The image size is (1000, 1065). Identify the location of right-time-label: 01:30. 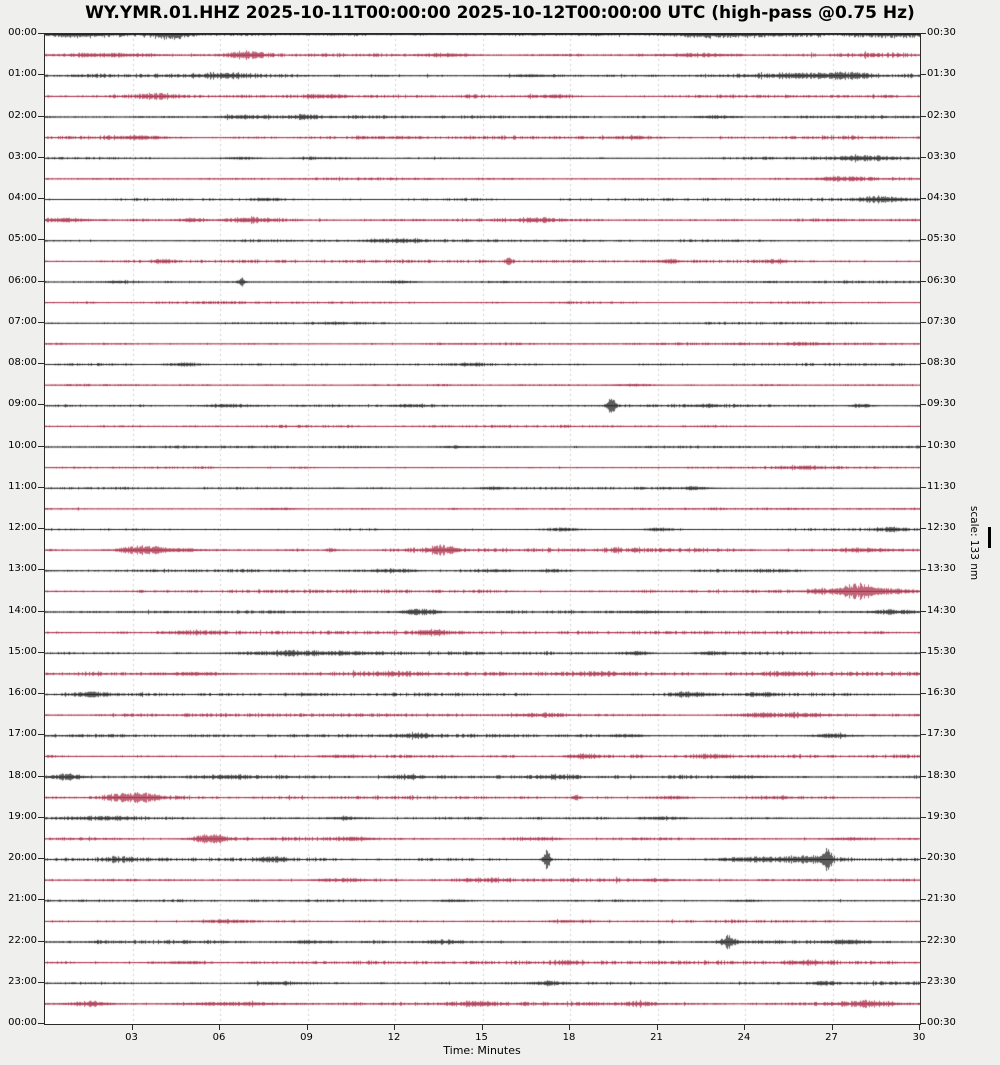
(941, 74).